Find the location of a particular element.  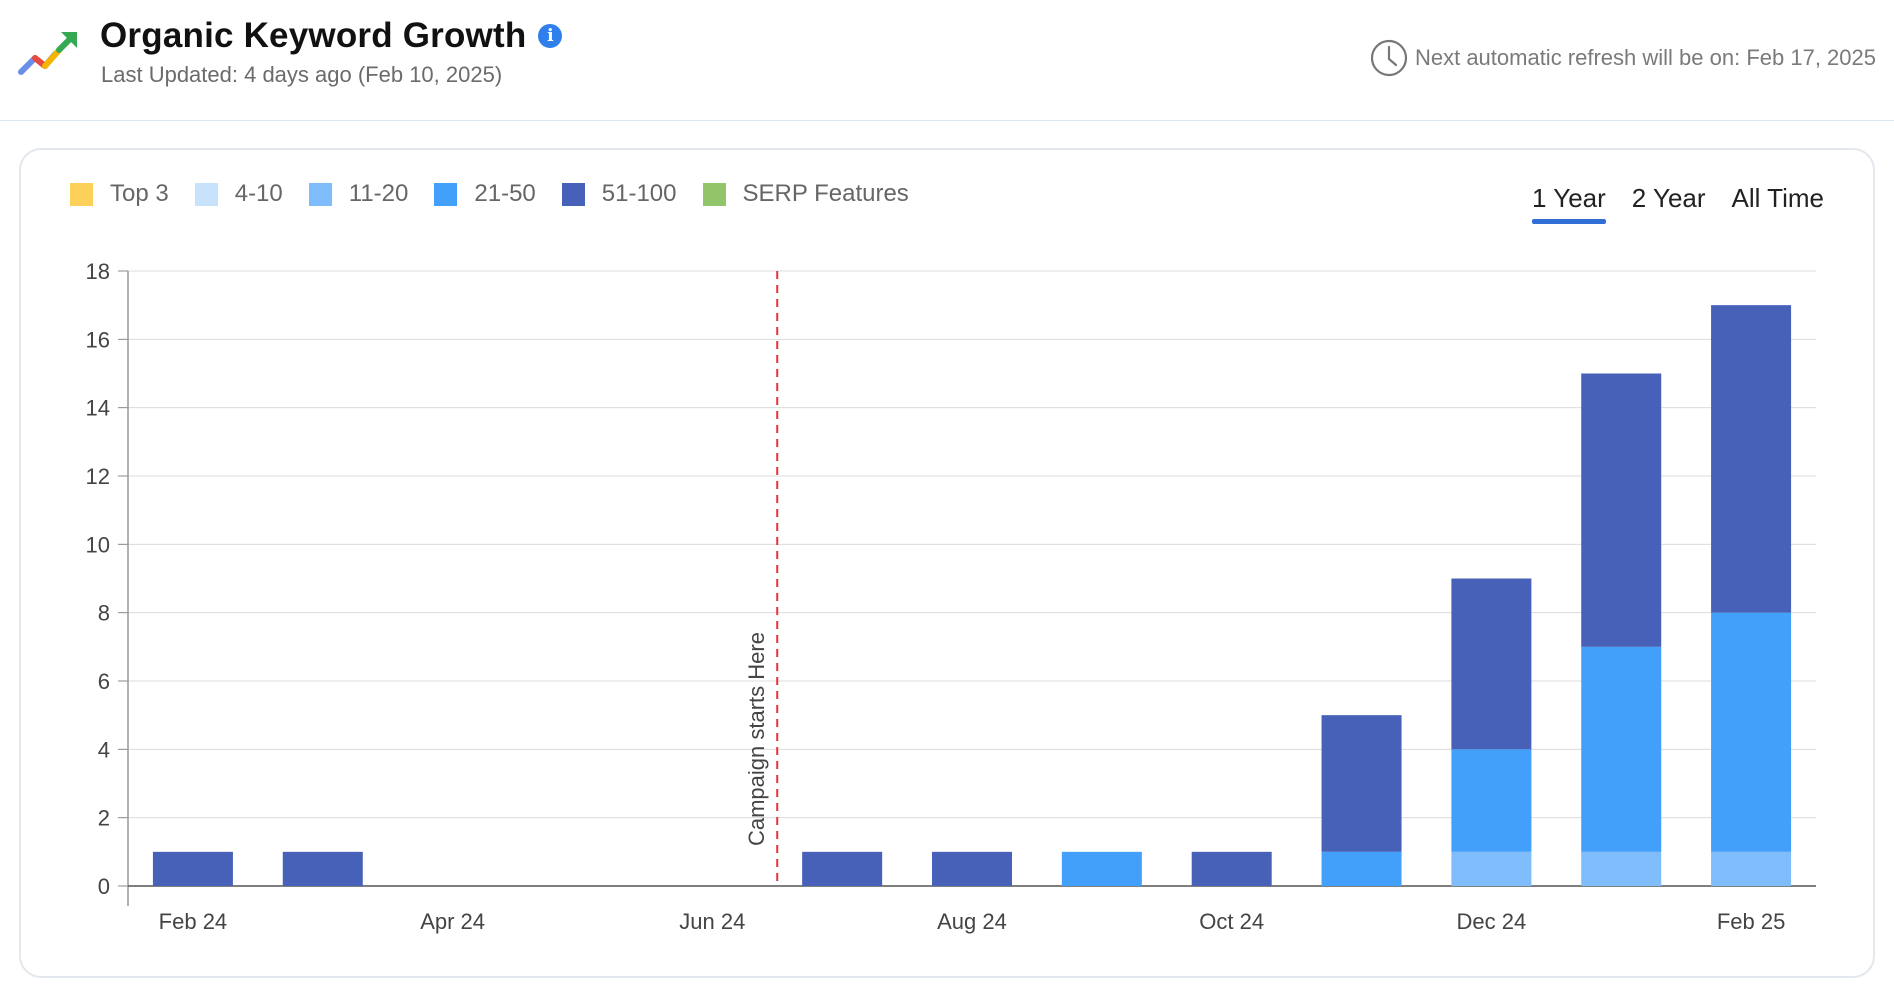

y-tick-label: 0 is located at coordinates (104, 886).